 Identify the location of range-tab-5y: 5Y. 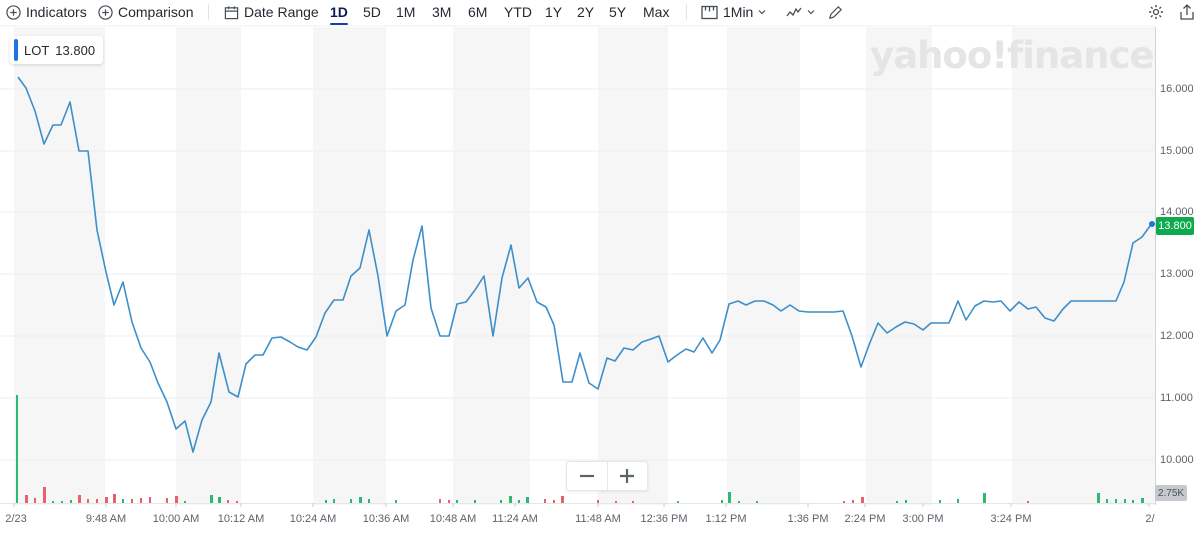
(618, 12).